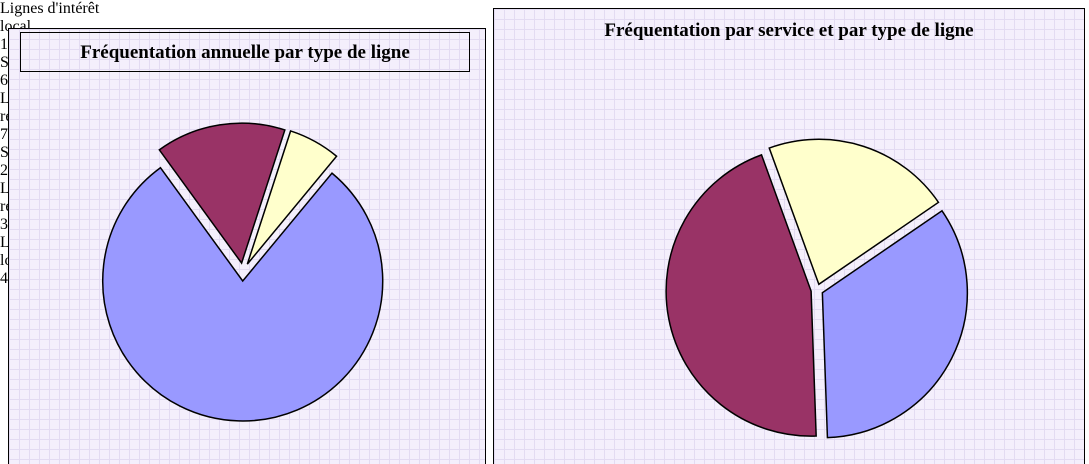 The image size is (1089, 464). Describe the element at coordinates (245, 52) in the screenshot. I see `chart-title: Fréquentation annuelle par type de ligne` at that location.